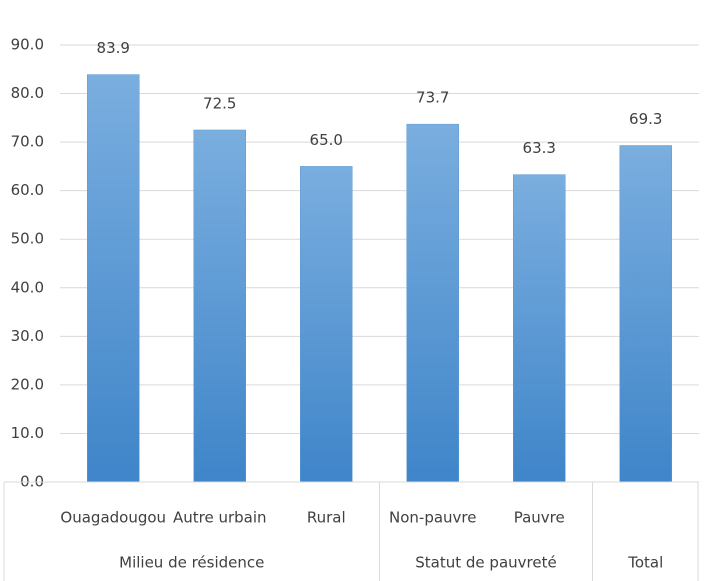  Describe the element at coordinates (219, 103) in the screenshot. I see `value-label: 72.5` at that location.